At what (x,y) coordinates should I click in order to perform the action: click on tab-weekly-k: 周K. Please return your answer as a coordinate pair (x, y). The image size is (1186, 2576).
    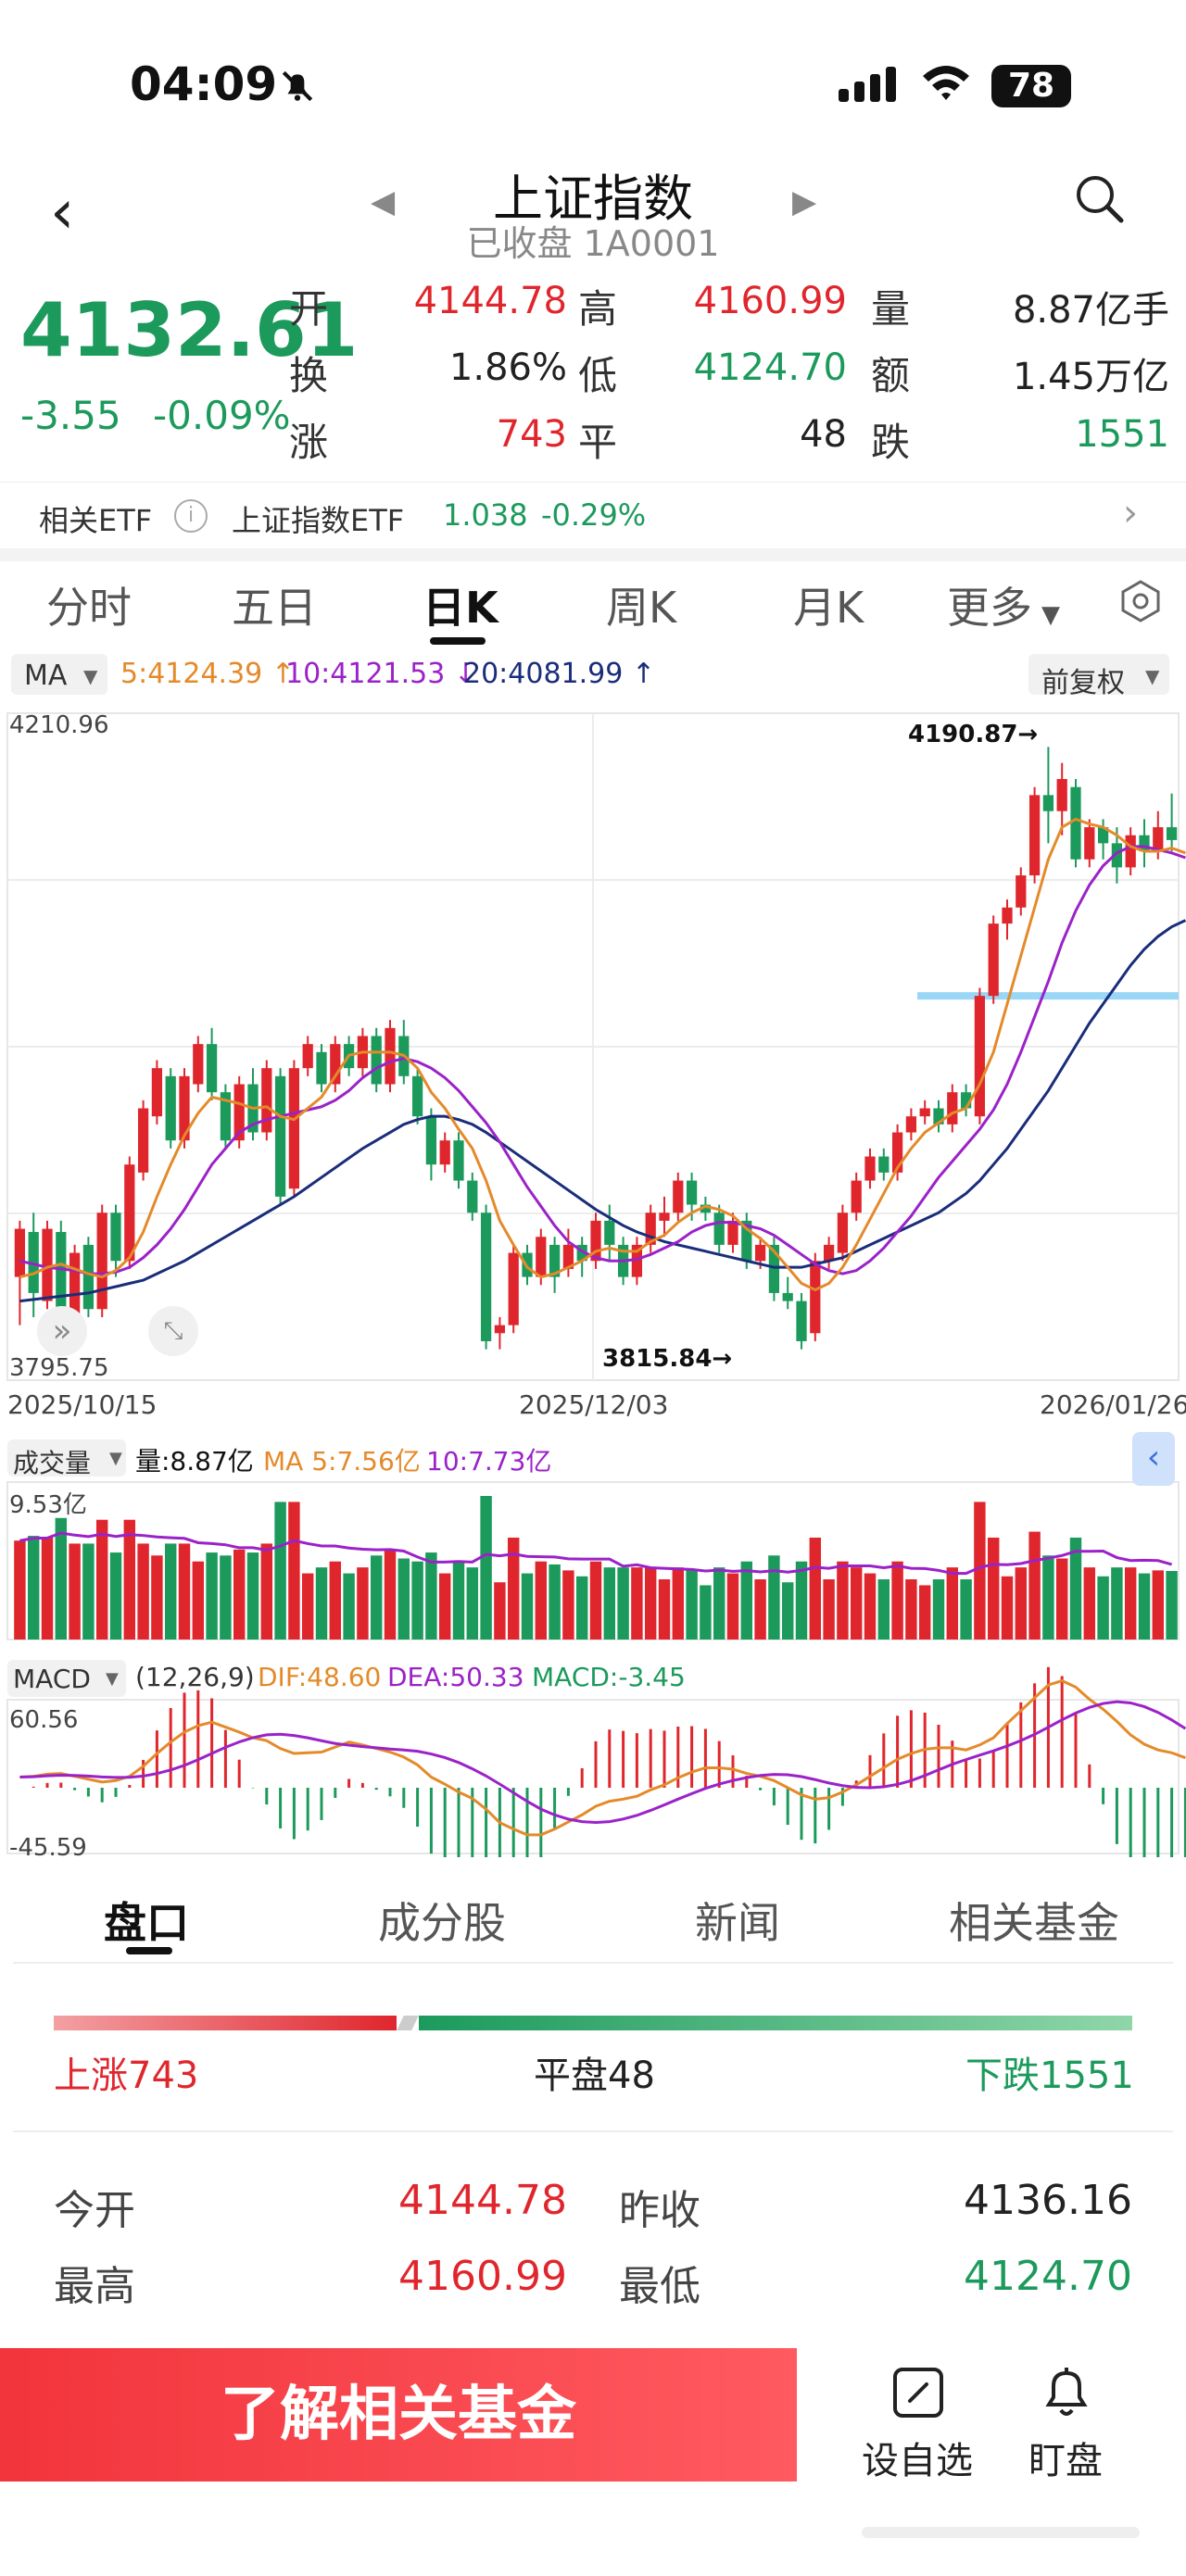
    Looking at the image, I should click on (641, 608).